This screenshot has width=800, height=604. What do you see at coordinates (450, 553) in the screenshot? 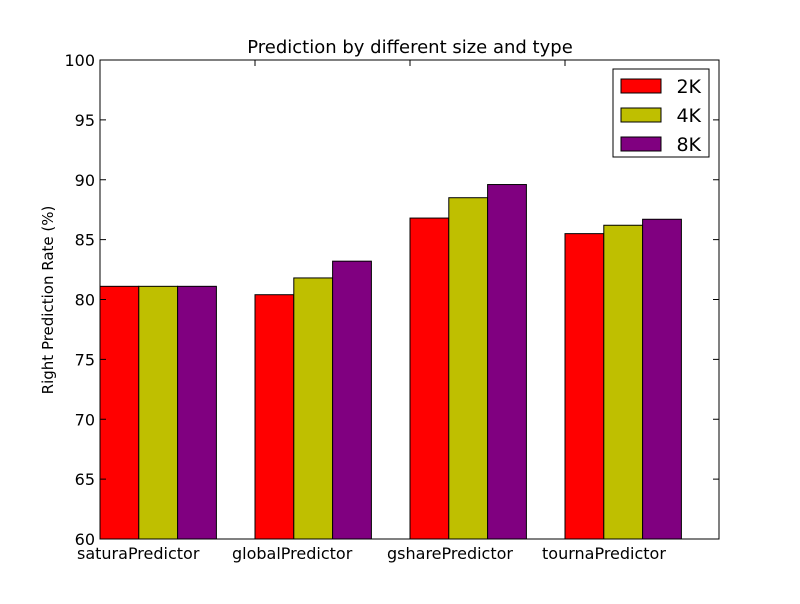
I see `x-tick-label: gsharePredictor` at bounding box center [450, 553].